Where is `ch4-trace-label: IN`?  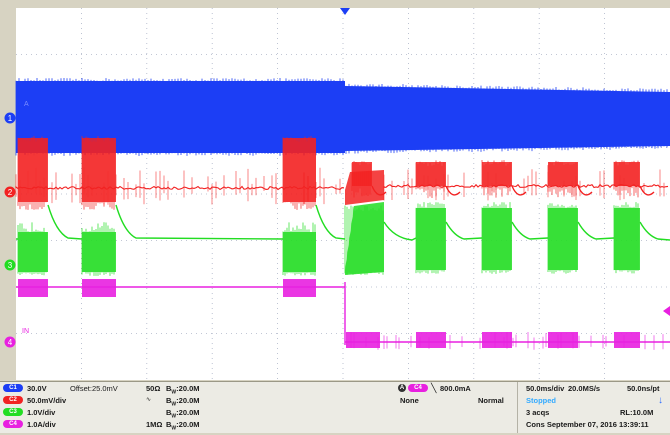 ch4-trace-label: IN is located at coordinates (25, 331).